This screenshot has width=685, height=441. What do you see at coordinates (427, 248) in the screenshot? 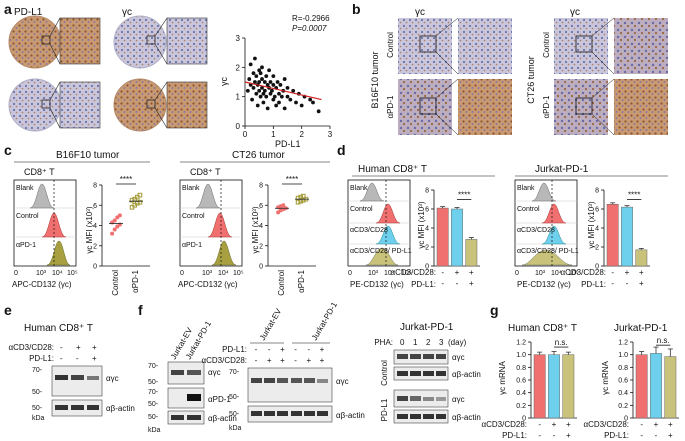
I see `bar-ytick-label: 2` at bounding box center [427, 248].